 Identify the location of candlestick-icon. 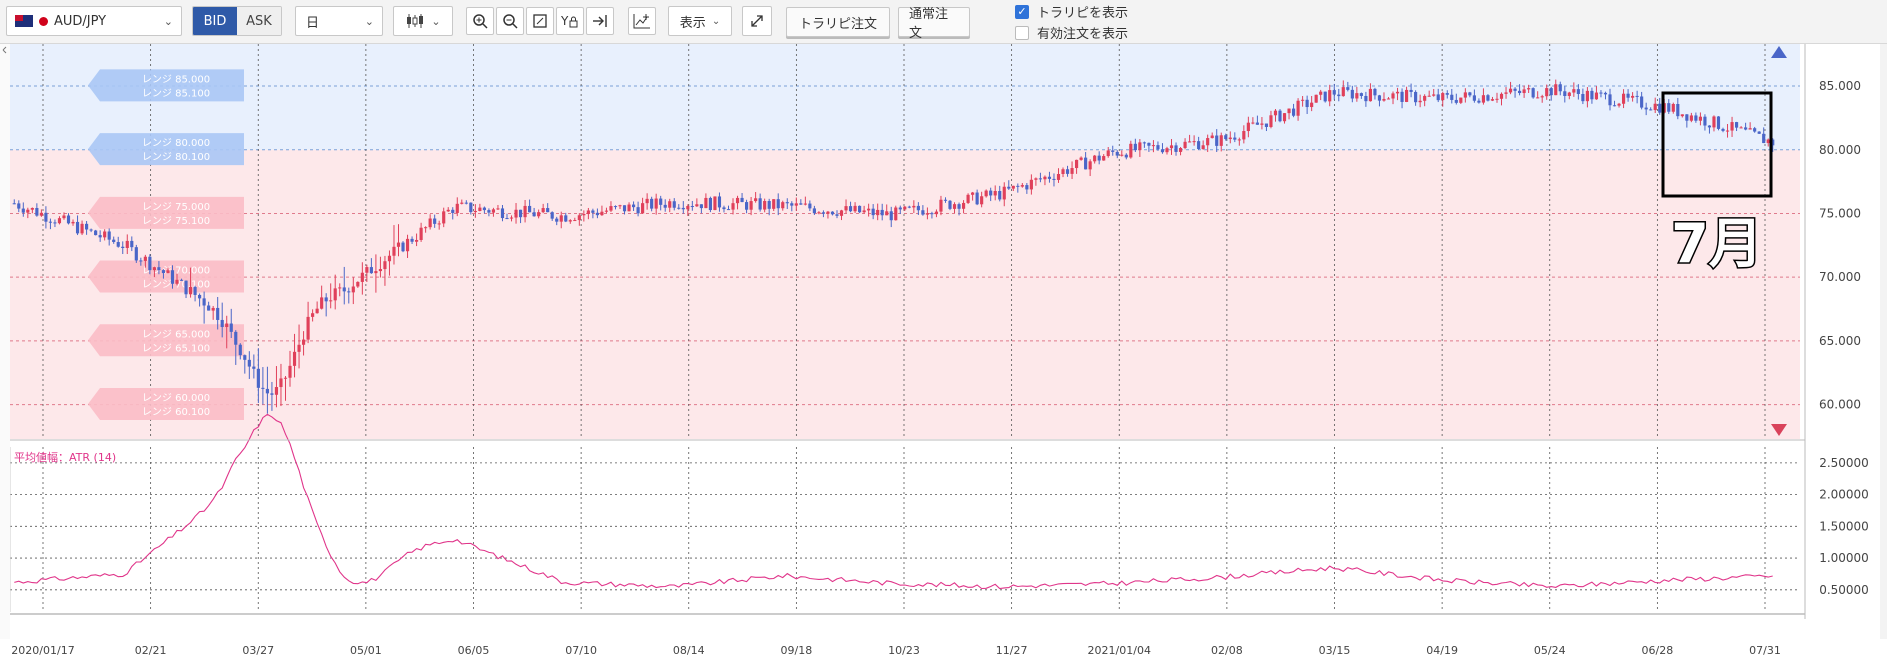
(415, 21).